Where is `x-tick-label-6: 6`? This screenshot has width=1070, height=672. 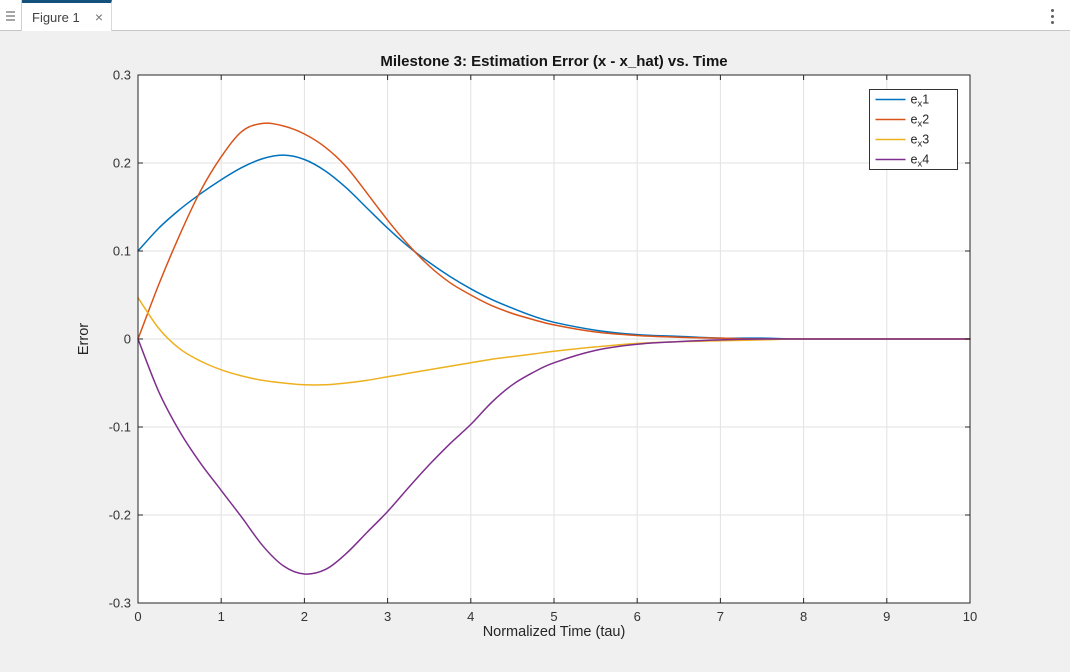
x-tick-label-6: 6 is located at coordinates (637, 616).